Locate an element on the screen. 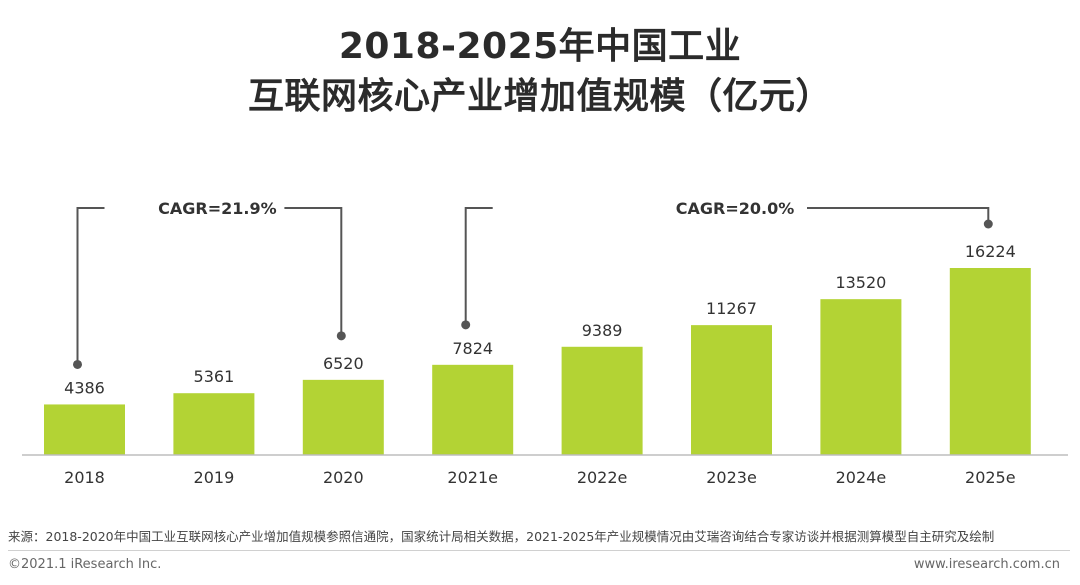 The image size is (1080, 585). chart-title-line2: 互联网核心产业增加值规模（亿元） is located at coordinates (539, 96).